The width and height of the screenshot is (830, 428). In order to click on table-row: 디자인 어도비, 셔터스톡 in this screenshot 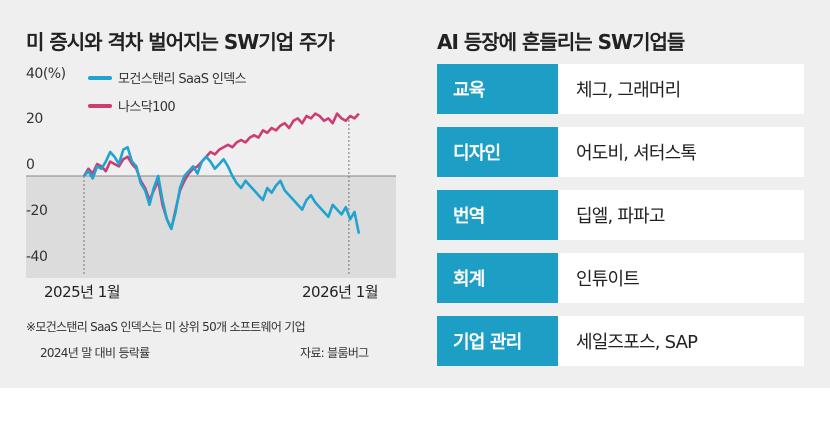, I will do `click(620, 152)`.